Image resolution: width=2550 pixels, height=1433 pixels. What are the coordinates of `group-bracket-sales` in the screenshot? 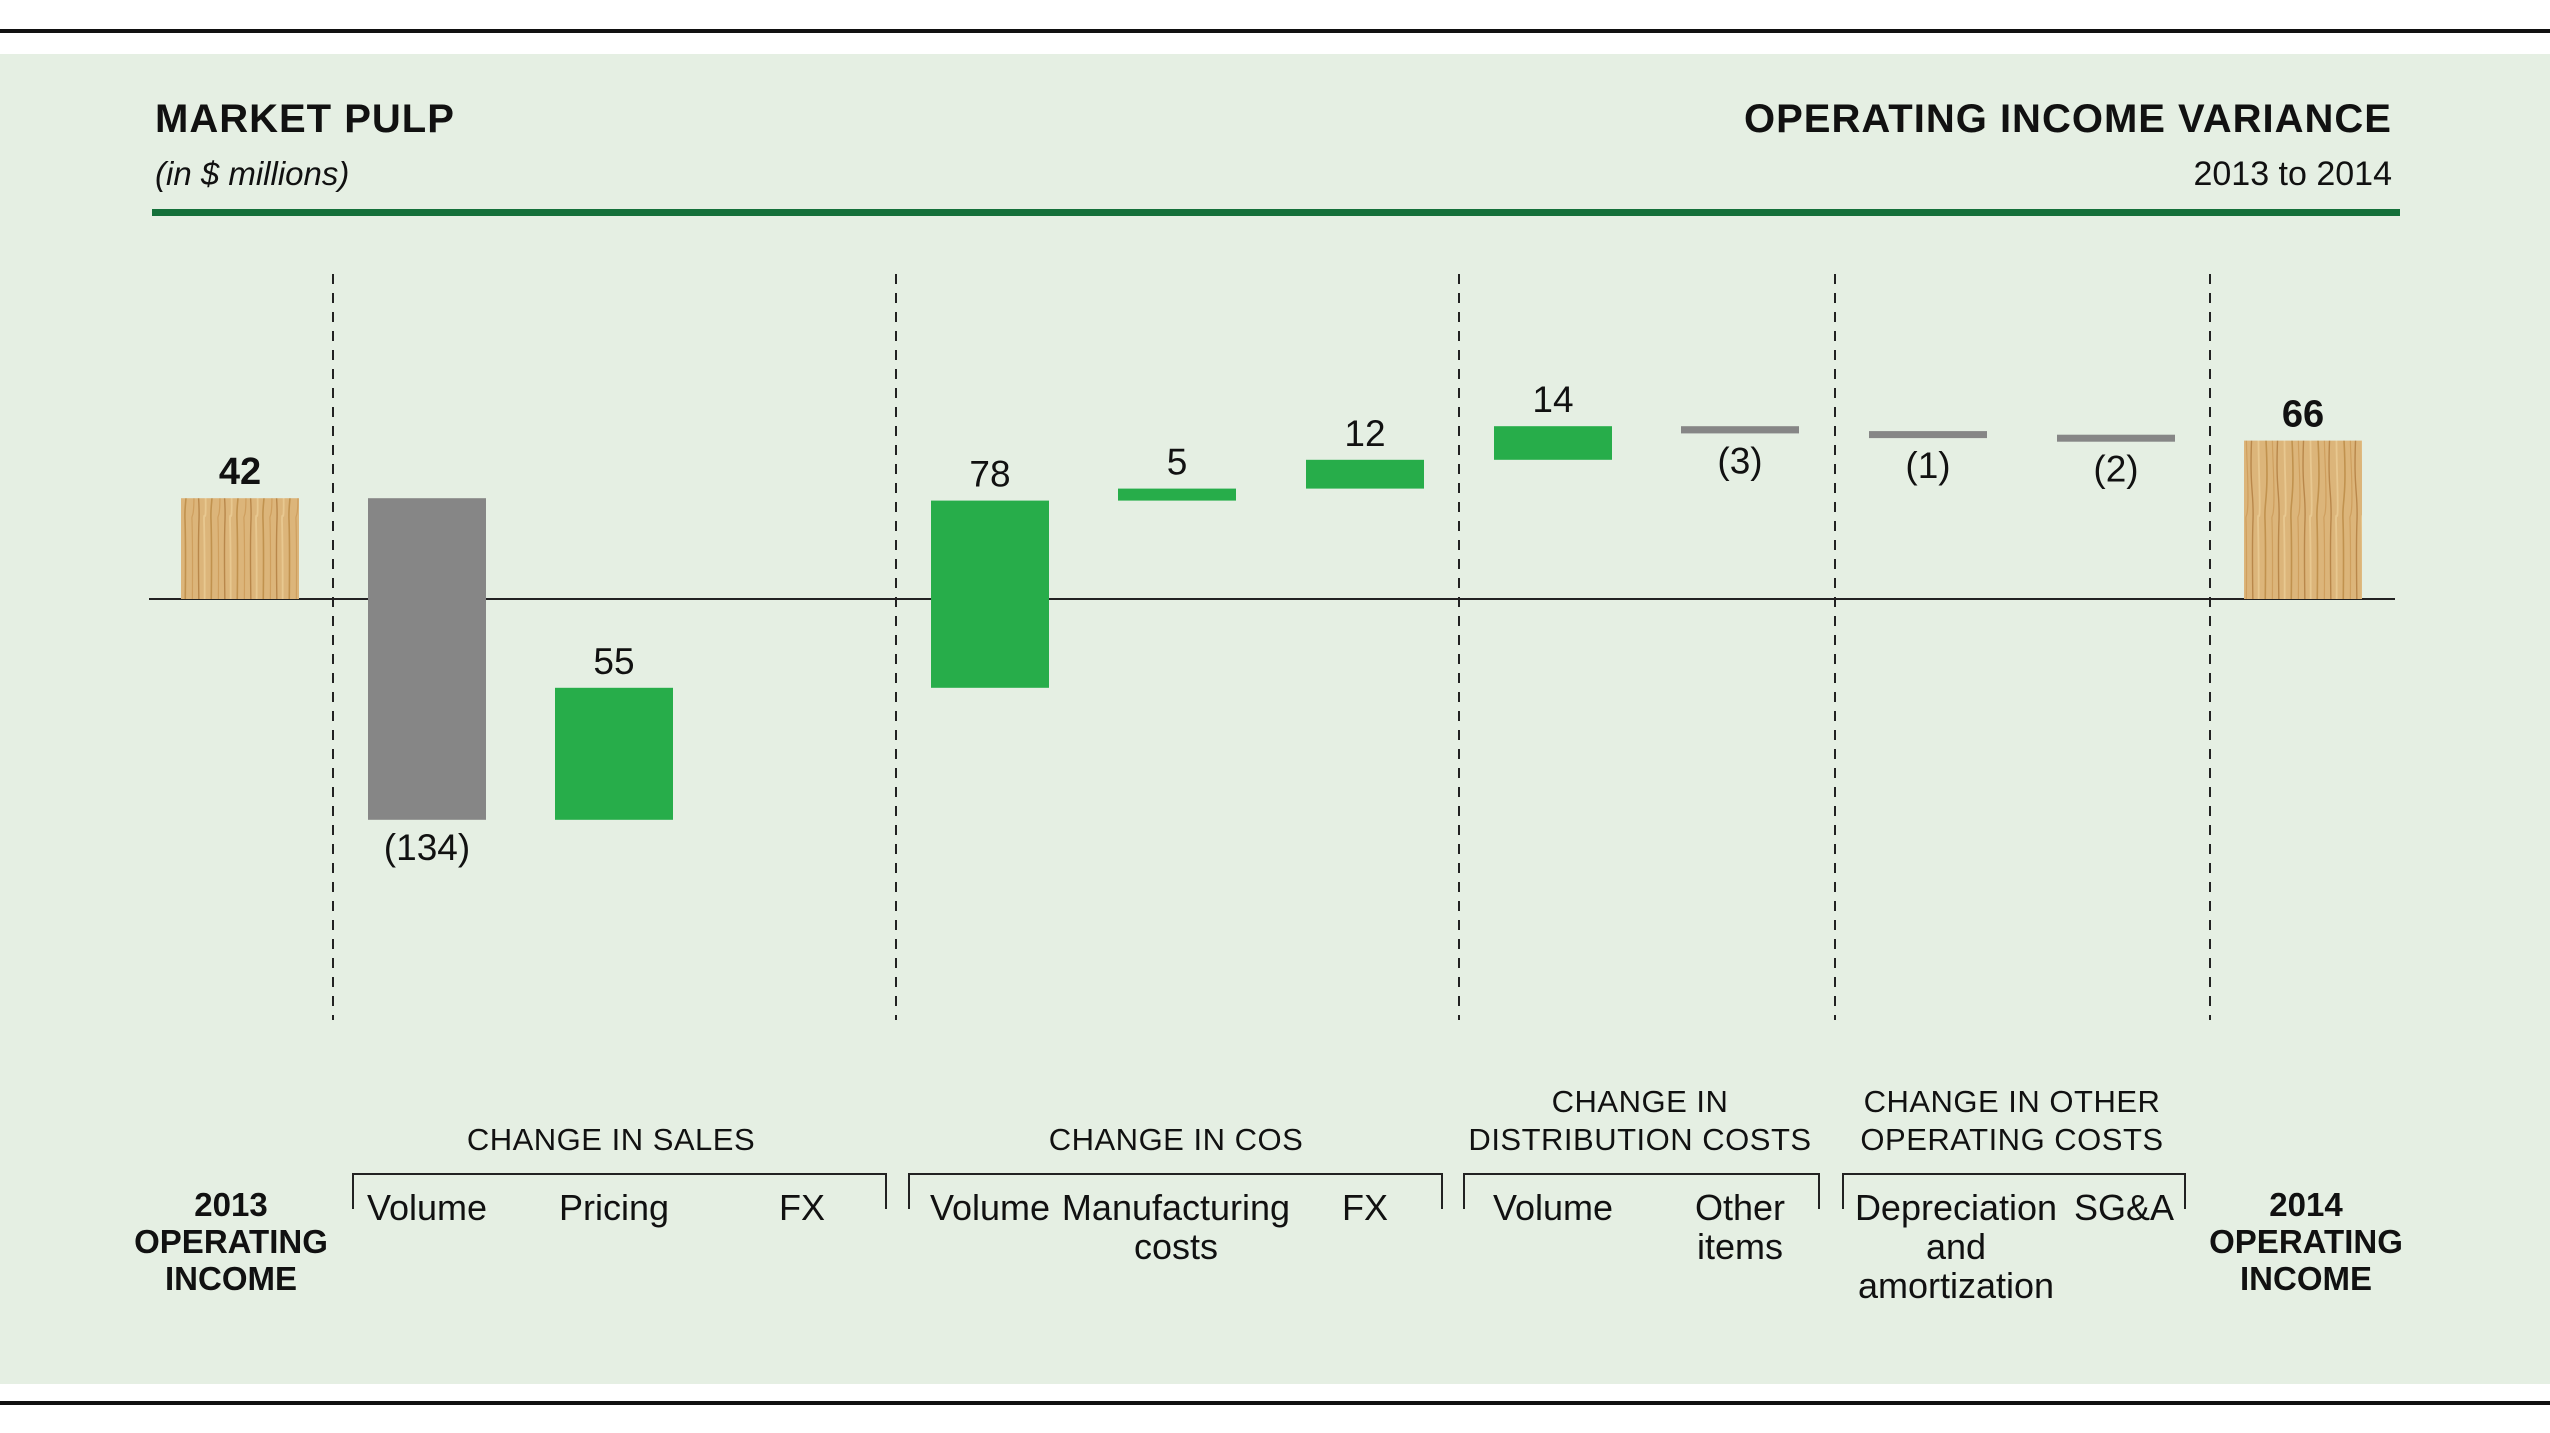 It's located at (619, 1191).